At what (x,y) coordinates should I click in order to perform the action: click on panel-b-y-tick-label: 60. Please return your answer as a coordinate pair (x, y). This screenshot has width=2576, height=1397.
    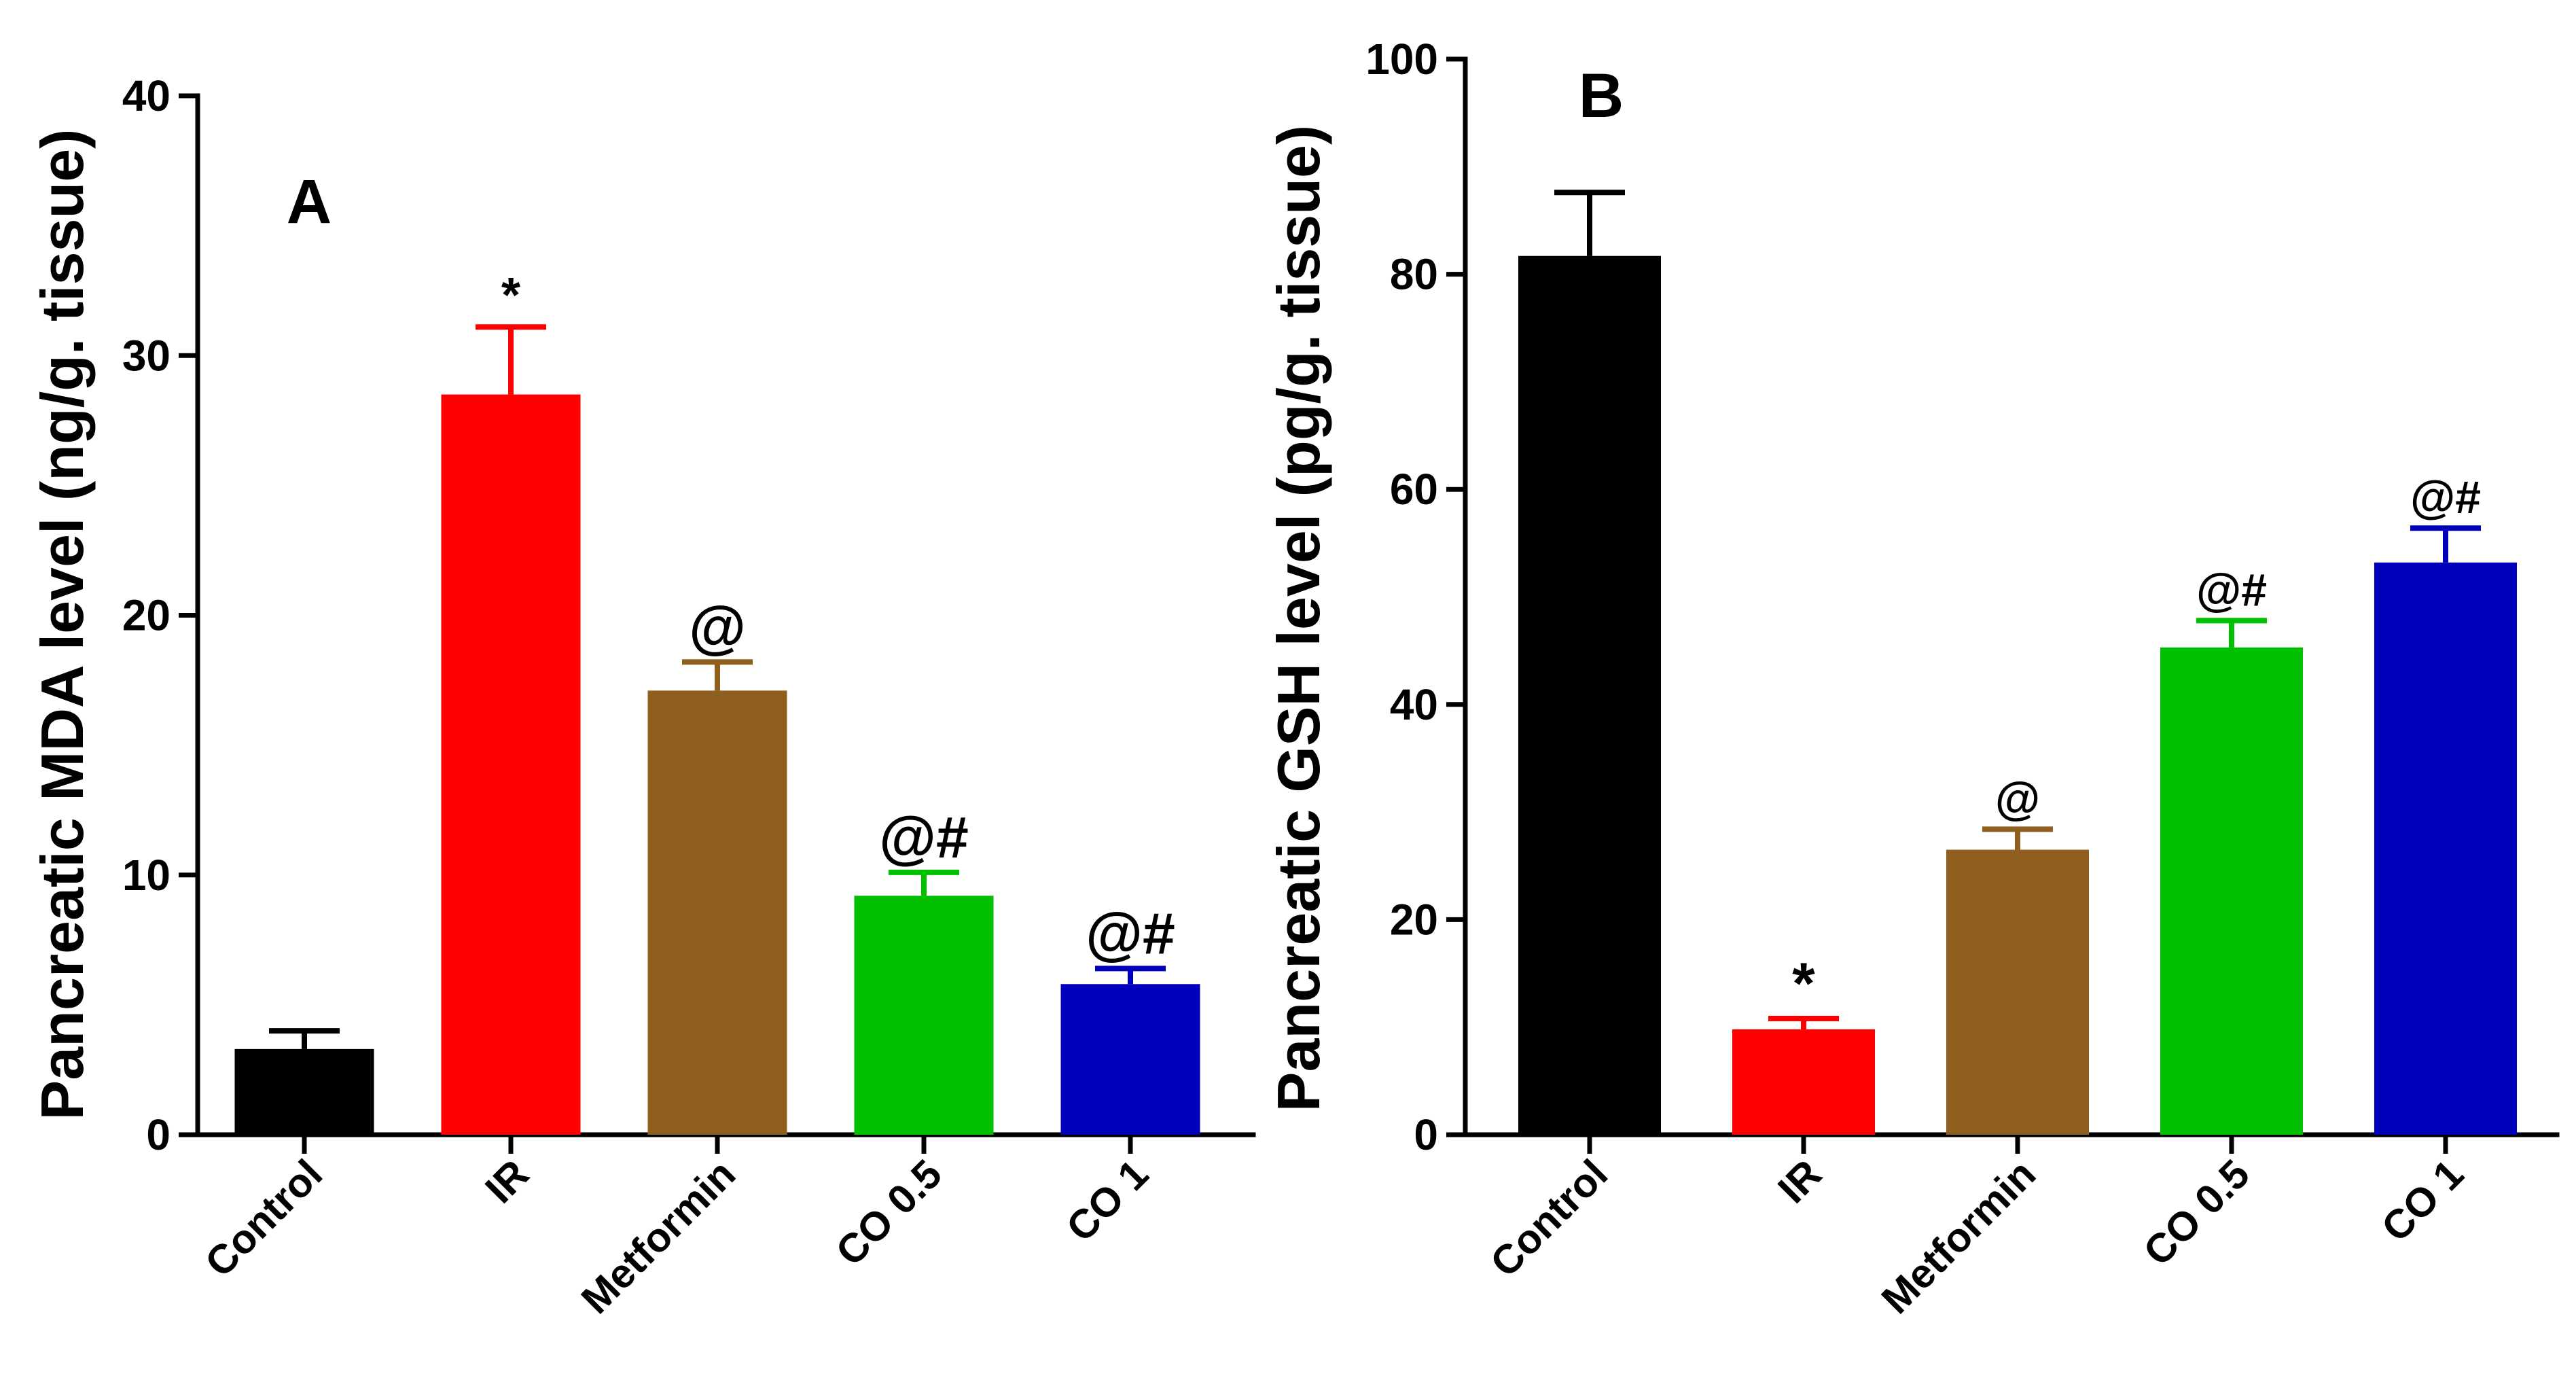
    Looking at the image, I should click on (1414, 490).